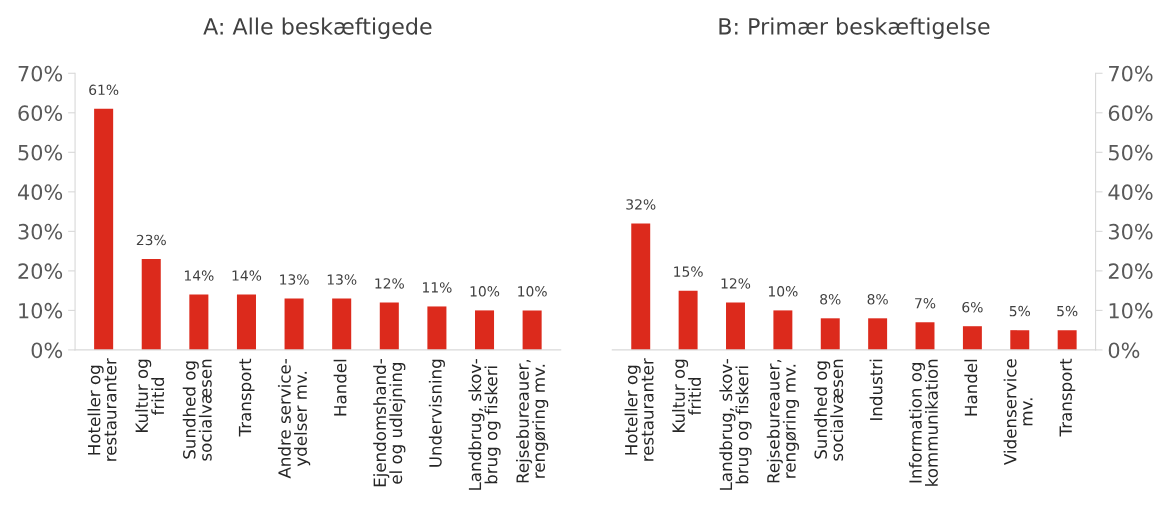  What do you see at coordinates (40, 271) in the screenshot?
I see `y-tick-label: 20%` at bounding box center [40, 271].